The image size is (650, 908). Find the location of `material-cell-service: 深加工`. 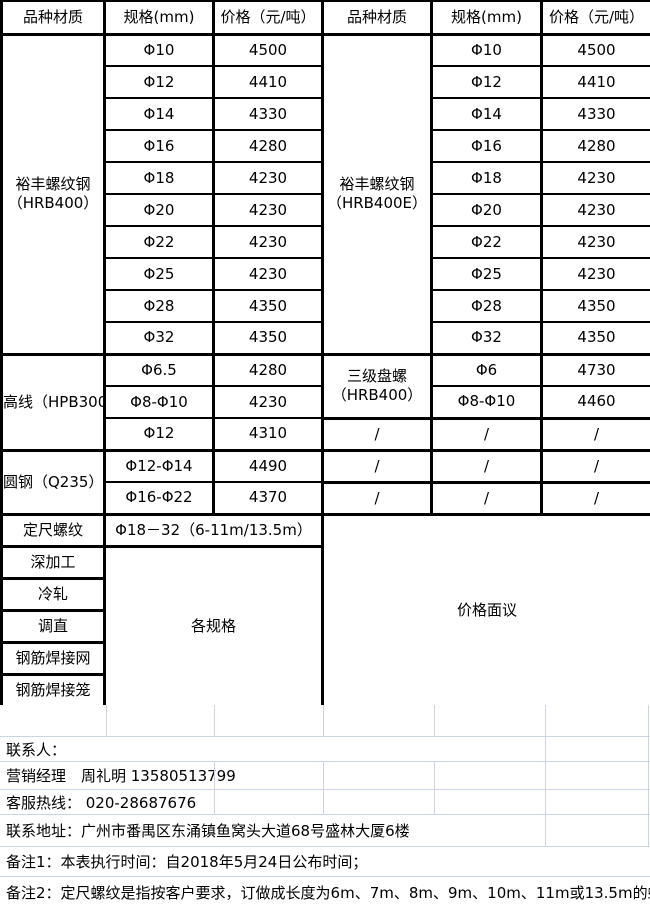

material-cell-service: 深加工 is located at coordinates (53, 561).